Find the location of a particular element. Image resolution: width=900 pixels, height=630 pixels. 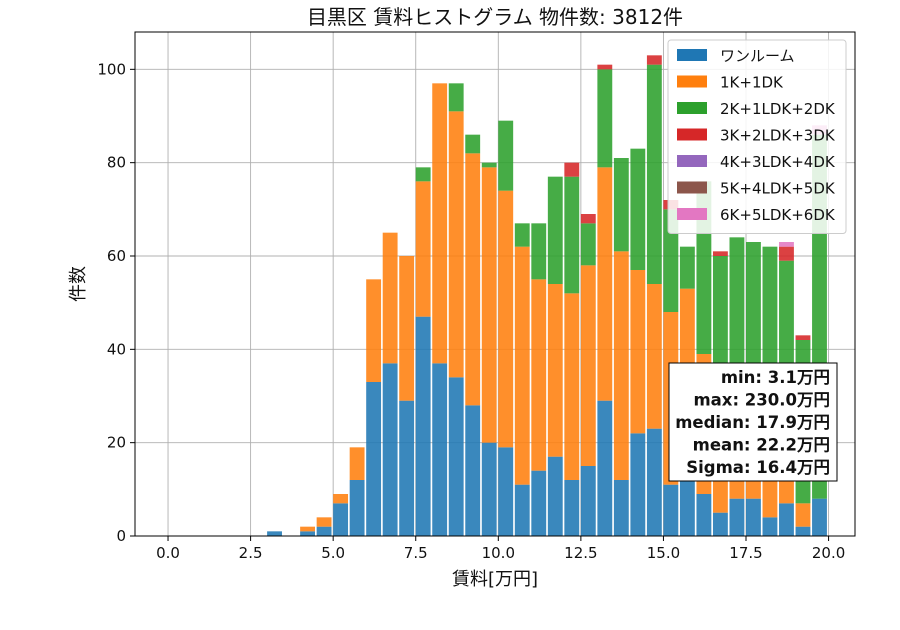

chart-title: 目黒区 賃料ヒストグラム 物件数: 3812件 is located at coordinates (495, 17).